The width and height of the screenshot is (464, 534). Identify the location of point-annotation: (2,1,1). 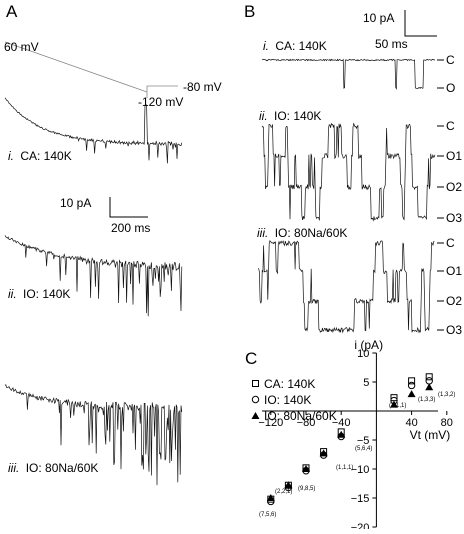
(397, 406).